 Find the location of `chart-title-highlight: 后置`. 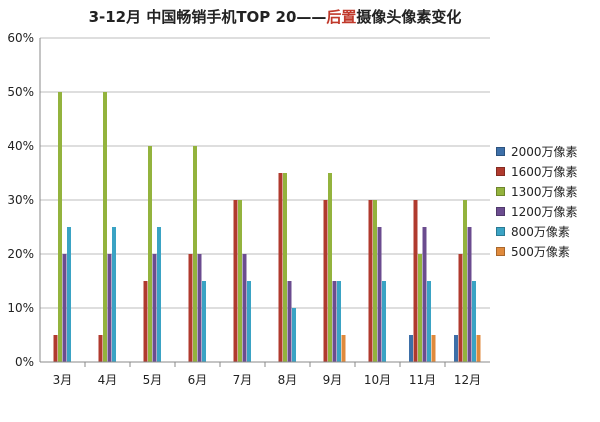

chart-title-highlight: 后置 is located at coordinates (341, 17).